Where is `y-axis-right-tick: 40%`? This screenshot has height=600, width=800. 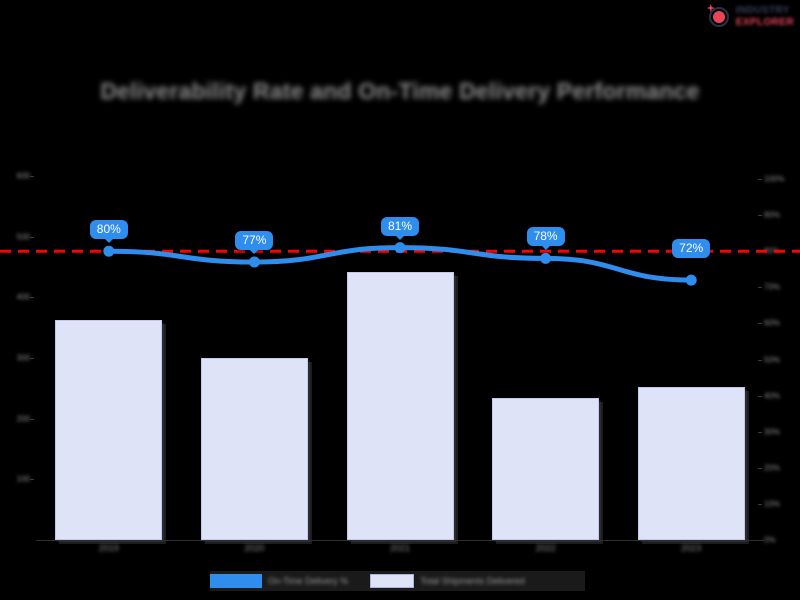
y-axis-right-tick: 40% is located at coordinates (772, 396).